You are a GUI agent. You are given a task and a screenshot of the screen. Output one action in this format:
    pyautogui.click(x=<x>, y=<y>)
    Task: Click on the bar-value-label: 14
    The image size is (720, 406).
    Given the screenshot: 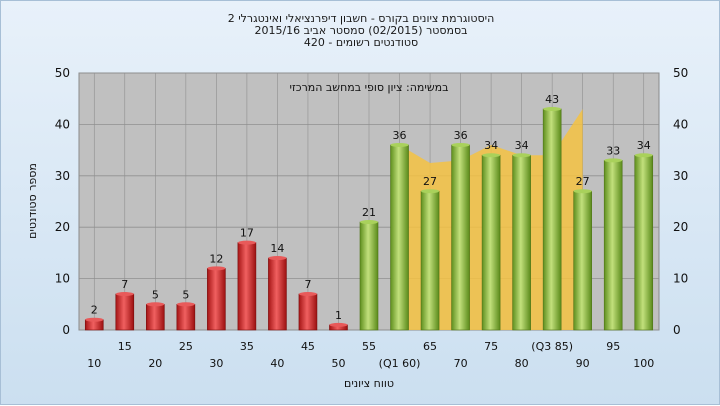 What is the action you would take?
    pyautogui.click(x=277, y=248)
    